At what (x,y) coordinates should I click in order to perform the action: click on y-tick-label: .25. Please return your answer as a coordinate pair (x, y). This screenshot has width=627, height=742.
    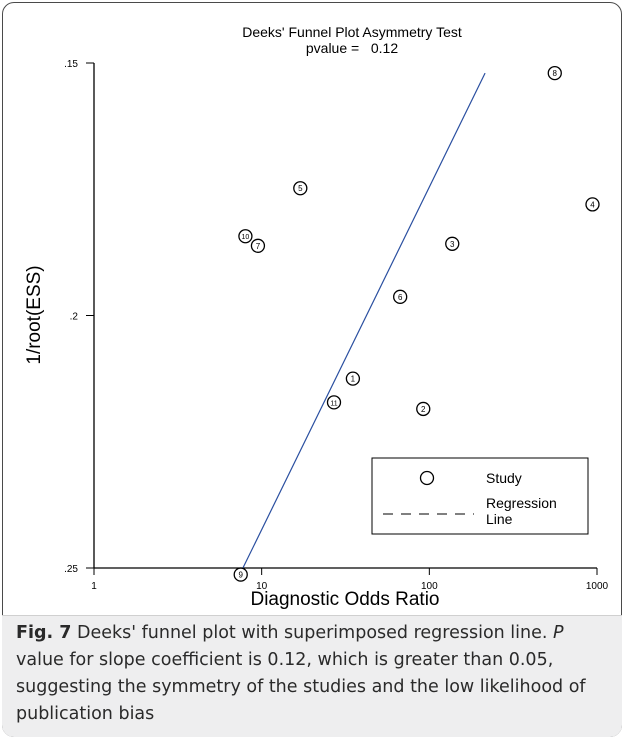
    Looking at the image, I should click on (71, 569).